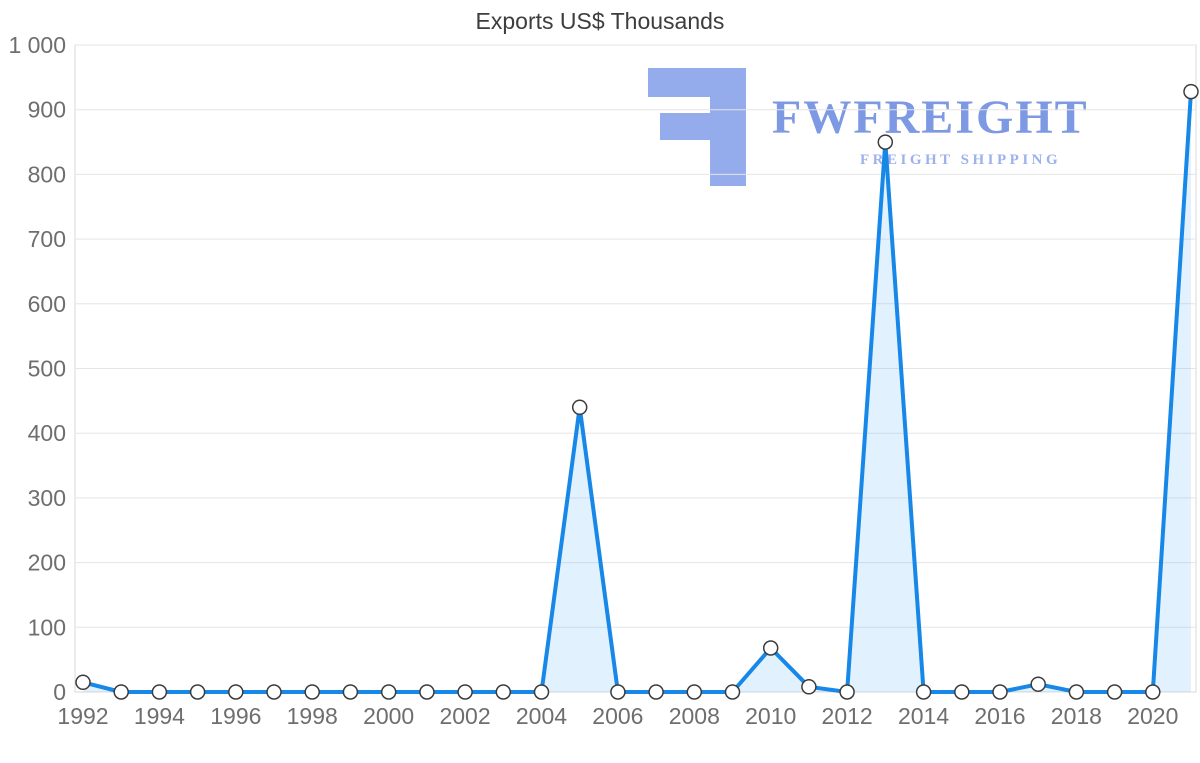  I want to click on x-axis-label: 1998, so click(312, 716).